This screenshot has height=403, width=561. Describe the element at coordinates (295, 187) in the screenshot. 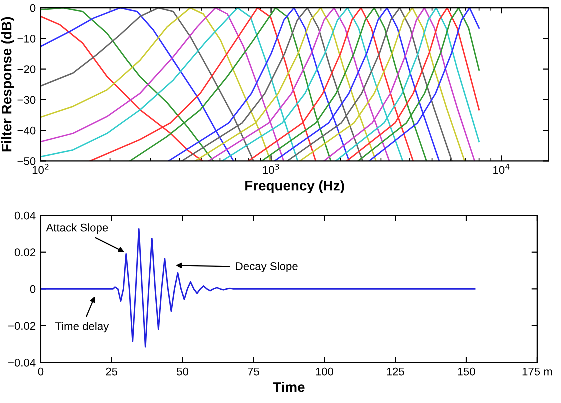

I see `x-axis-title: Frequency (Hz)` at that location.